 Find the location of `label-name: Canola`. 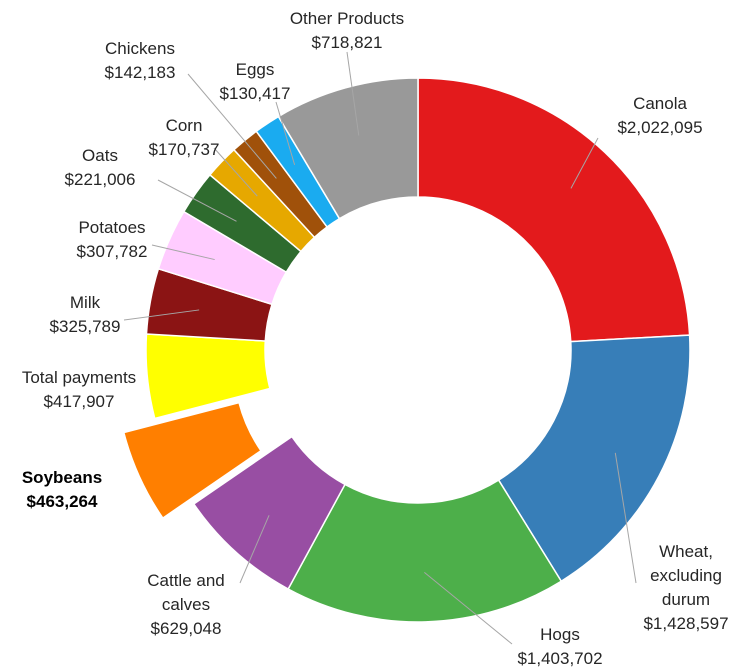

label-name: Canola is located at coordinates (660, 103).